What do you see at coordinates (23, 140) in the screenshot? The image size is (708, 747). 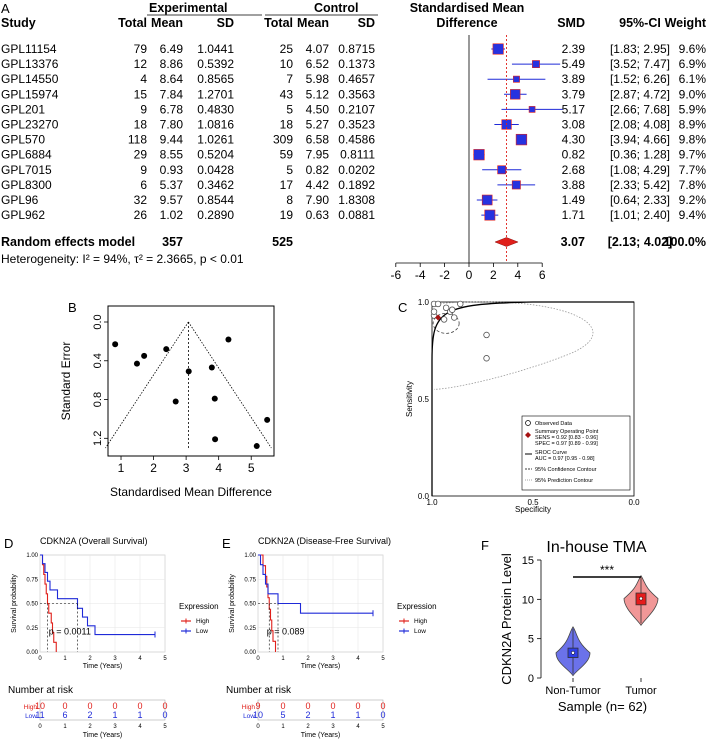 I see `row-study: GPL570` at bounding box center [23, 140].